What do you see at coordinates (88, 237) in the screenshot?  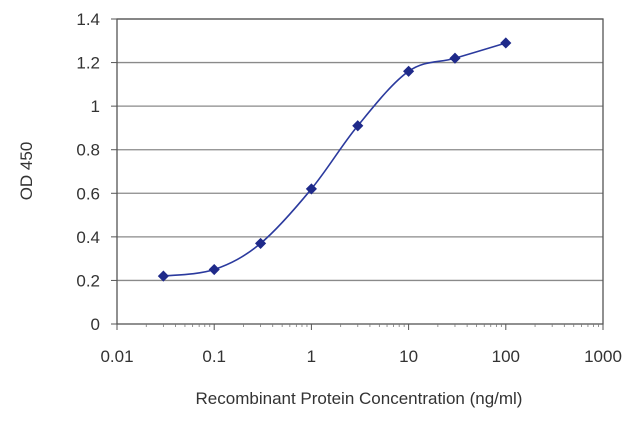 I see `y-tick-label: 0.4` at bounding box center [88, 237].